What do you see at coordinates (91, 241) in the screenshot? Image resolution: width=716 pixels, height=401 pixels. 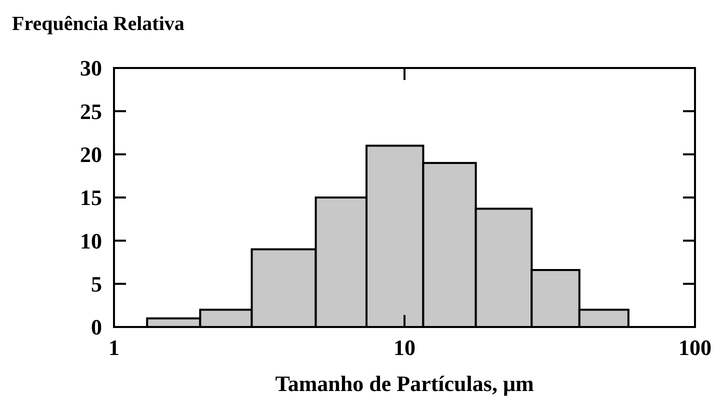 I see `y-tick-label: 10` at bounding box center [91, 241].